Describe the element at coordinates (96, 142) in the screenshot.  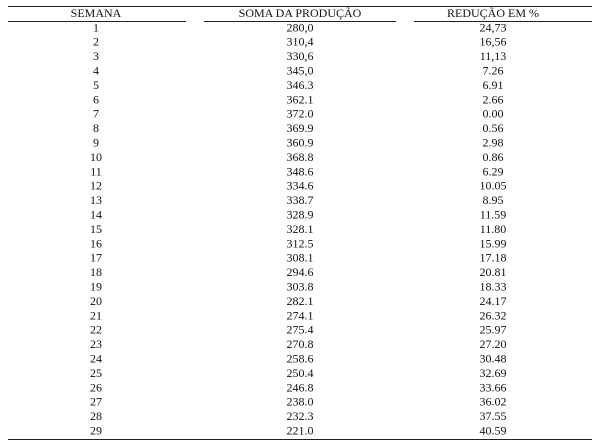
I see `cell: 9` at that location.